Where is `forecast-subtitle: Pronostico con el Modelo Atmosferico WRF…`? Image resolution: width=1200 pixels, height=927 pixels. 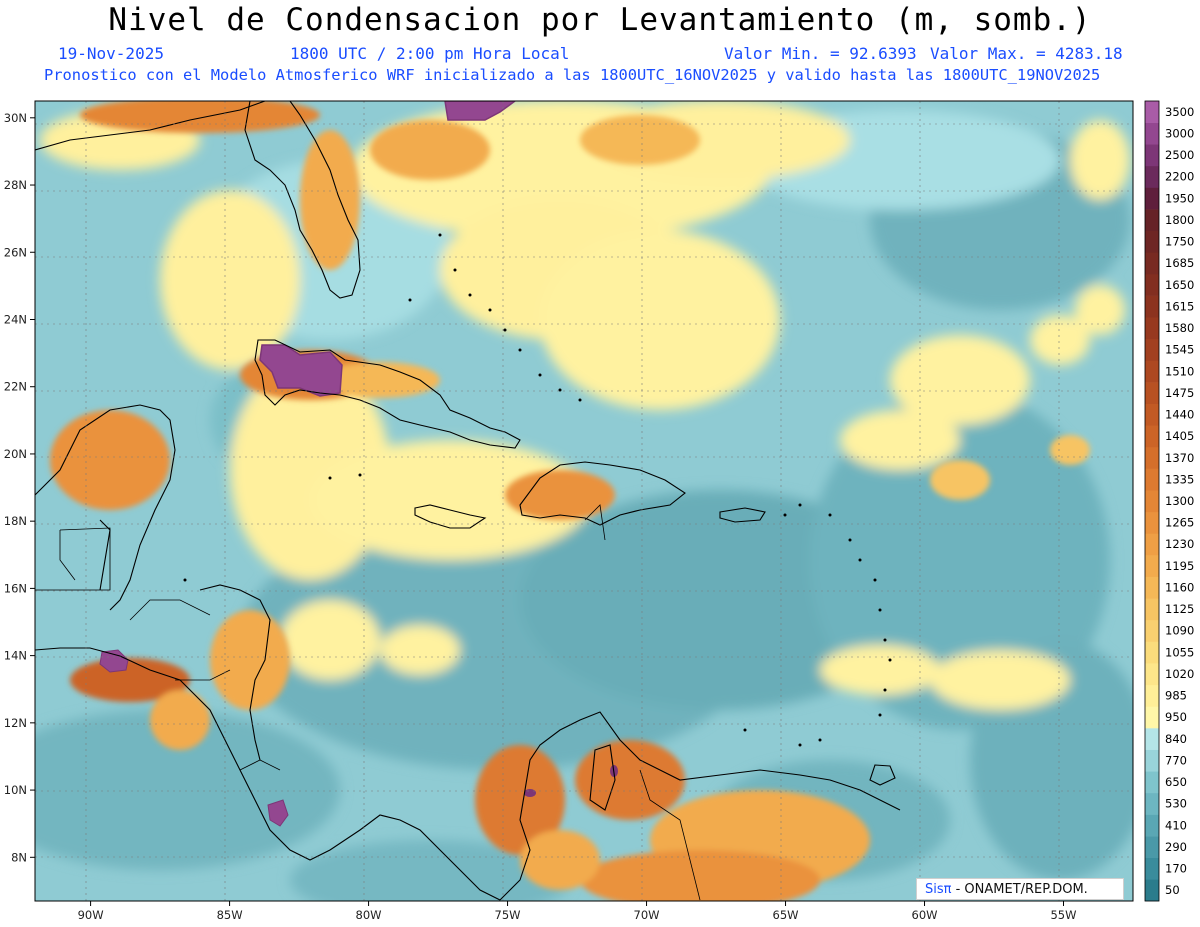 forecast-subtitle: Pronostico con el Modelo Atmosferico WRF… is located at coordinates (572, 75).